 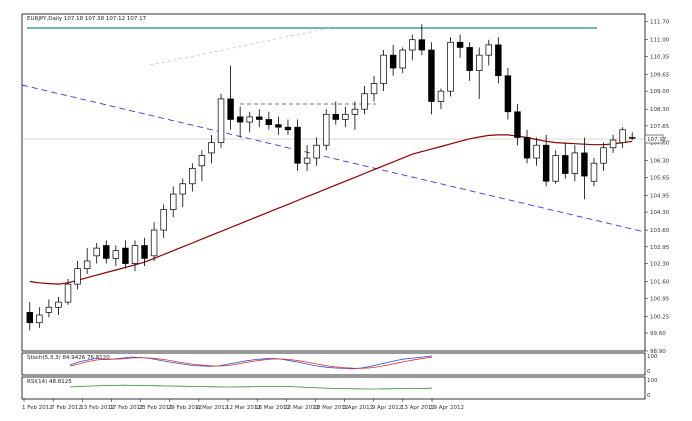 What do you see at coordinates (185, 408) in the screenshot?
I see `x-tick-label: 29 Feb 2012` at bounding box center [185, 408].